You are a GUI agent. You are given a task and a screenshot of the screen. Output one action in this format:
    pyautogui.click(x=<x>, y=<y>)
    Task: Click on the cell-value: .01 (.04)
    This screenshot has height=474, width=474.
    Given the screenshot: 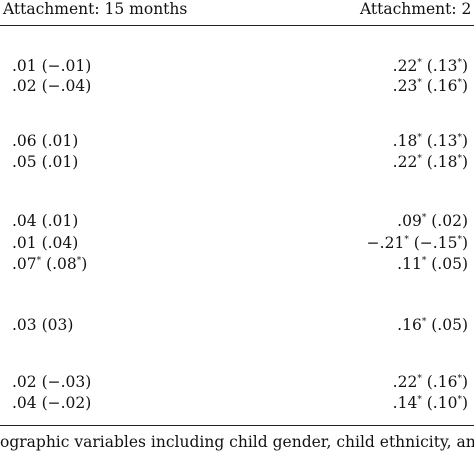 What is the action you would take?
    pyautogui.click(x=45, y=243)
    